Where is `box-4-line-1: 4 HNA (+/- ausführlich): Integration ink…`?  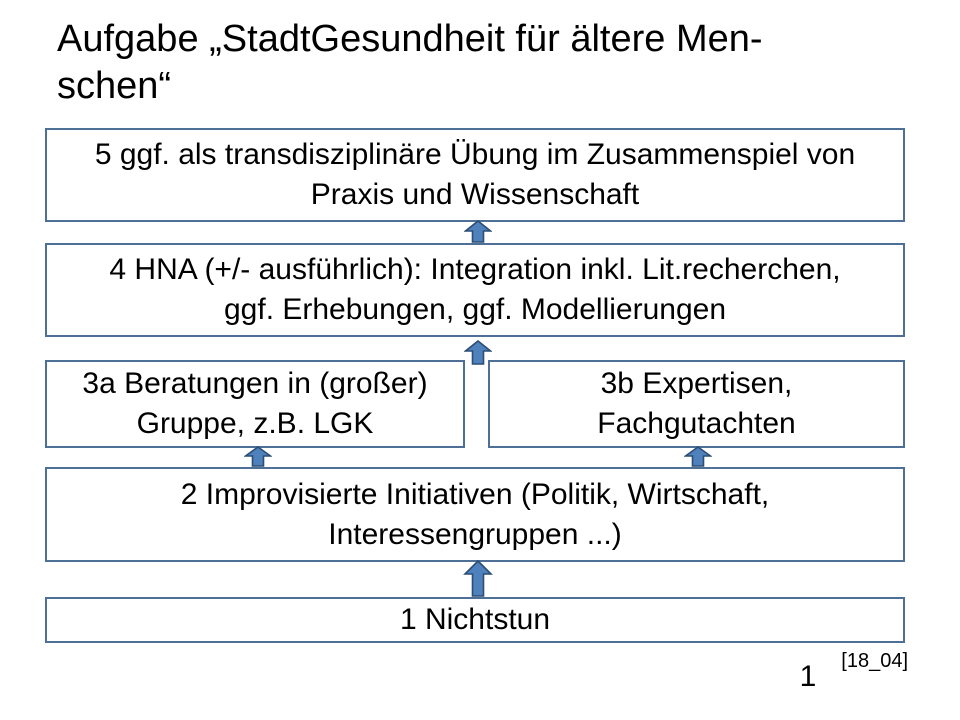
box-4-line-1: 4 HNA (+/- ausführlich): Integration ink… is located at coordinates (475, 269).